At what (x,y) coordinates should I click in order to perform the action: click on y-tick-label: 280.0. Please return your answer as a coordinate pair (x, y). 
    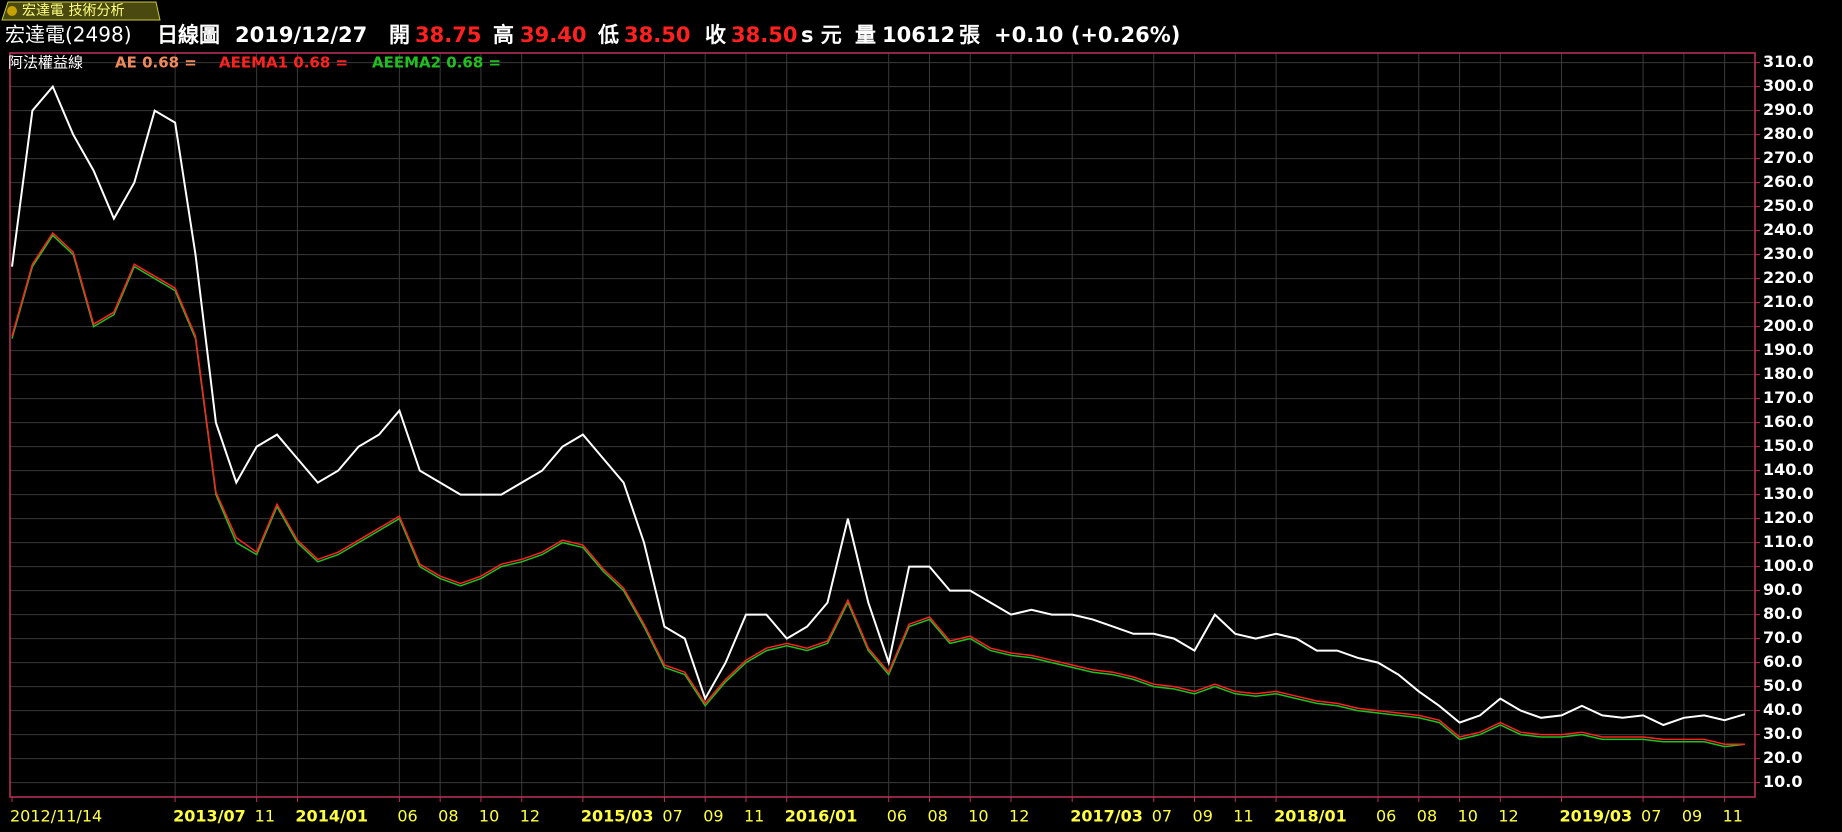
    Looking at the image, I should click on (1788, 133).